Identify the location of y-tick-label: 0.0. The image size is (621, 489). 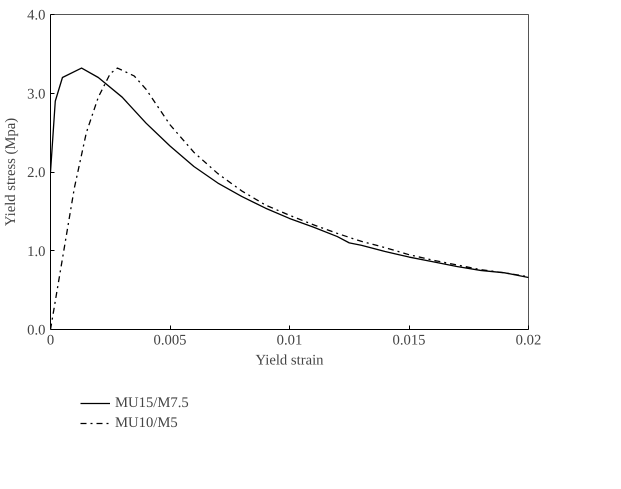
(36, 330).